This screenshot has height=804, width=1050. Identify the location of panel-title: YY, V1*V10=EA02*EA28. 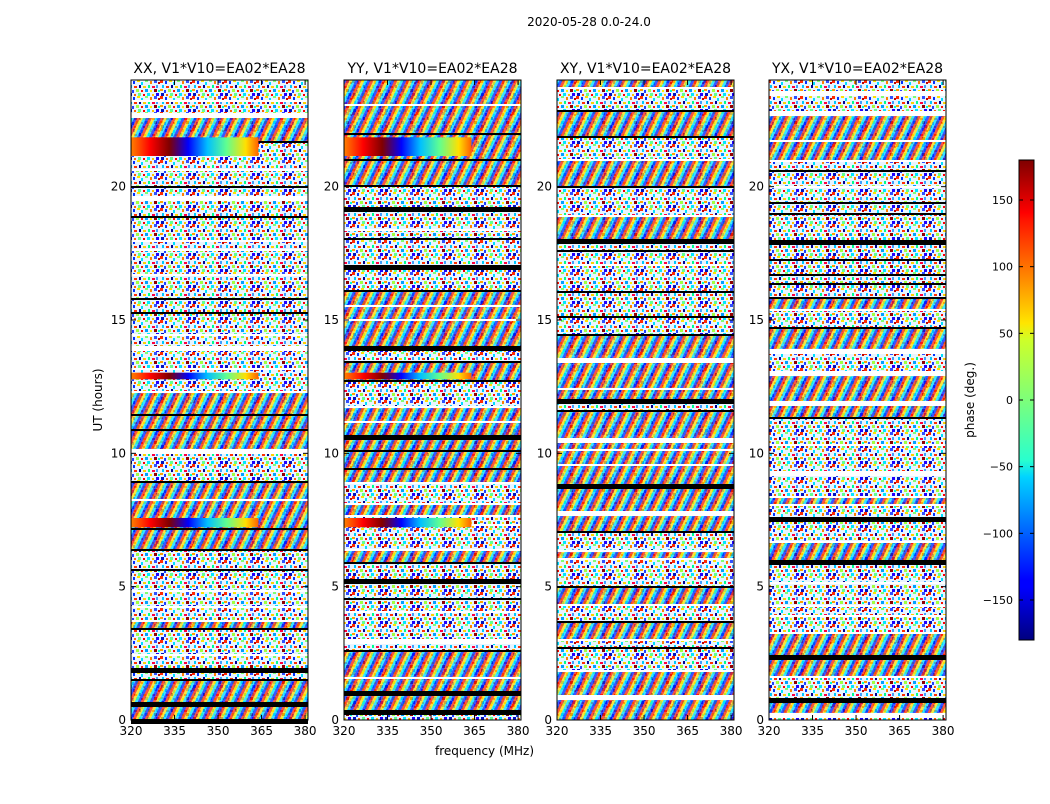
(431, 69).